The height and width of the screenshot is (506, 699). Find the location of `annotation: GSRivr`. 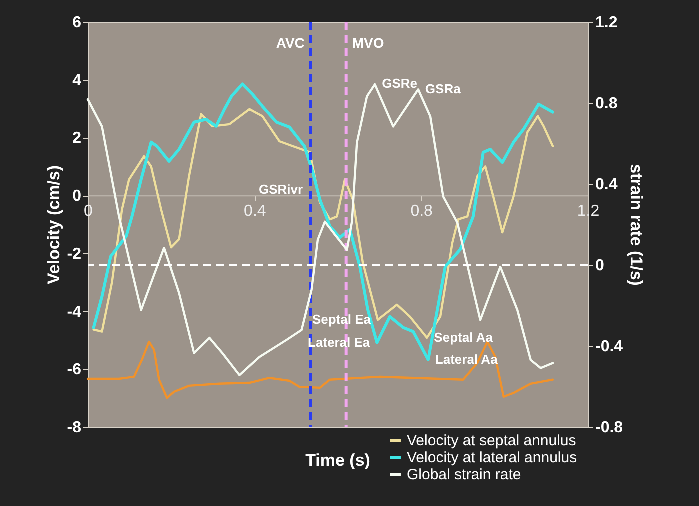

annotation: GSRivr is located at coordinates (281, 189).